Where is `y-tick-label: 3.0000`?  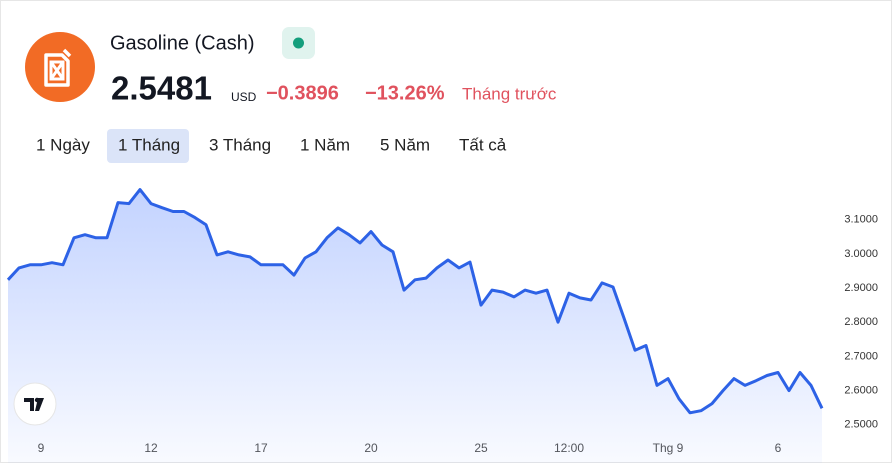
y-tick-label: 3.0000 is located at coordinates (861, 254).